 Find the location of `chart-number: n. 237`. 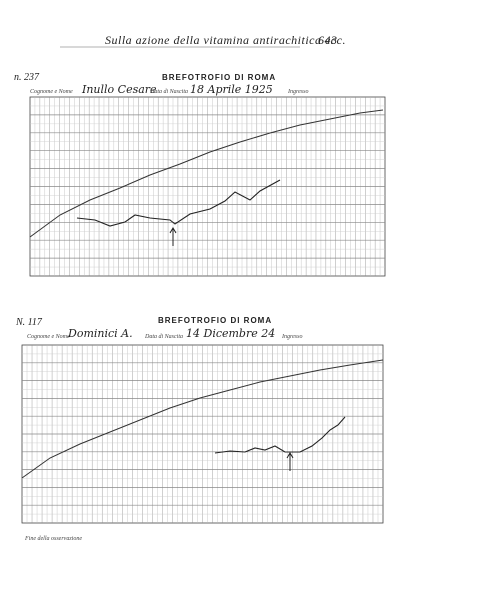

chart-number: n. 237 is located at coordinates (26, 77).